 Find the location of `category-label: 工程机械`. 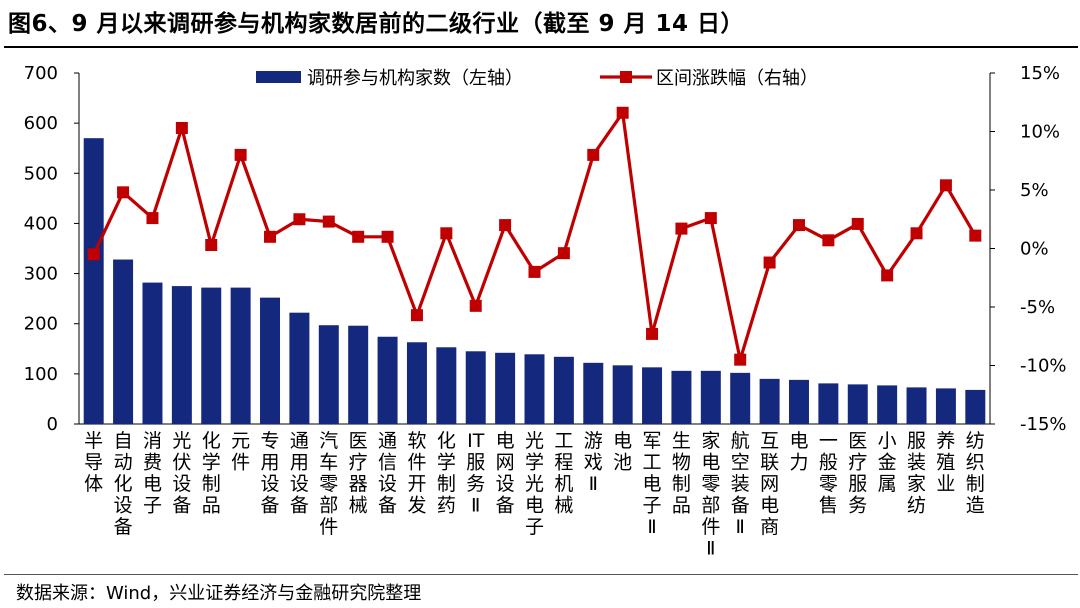

category-label: 工程机械 is located at coordinates (563, 473).